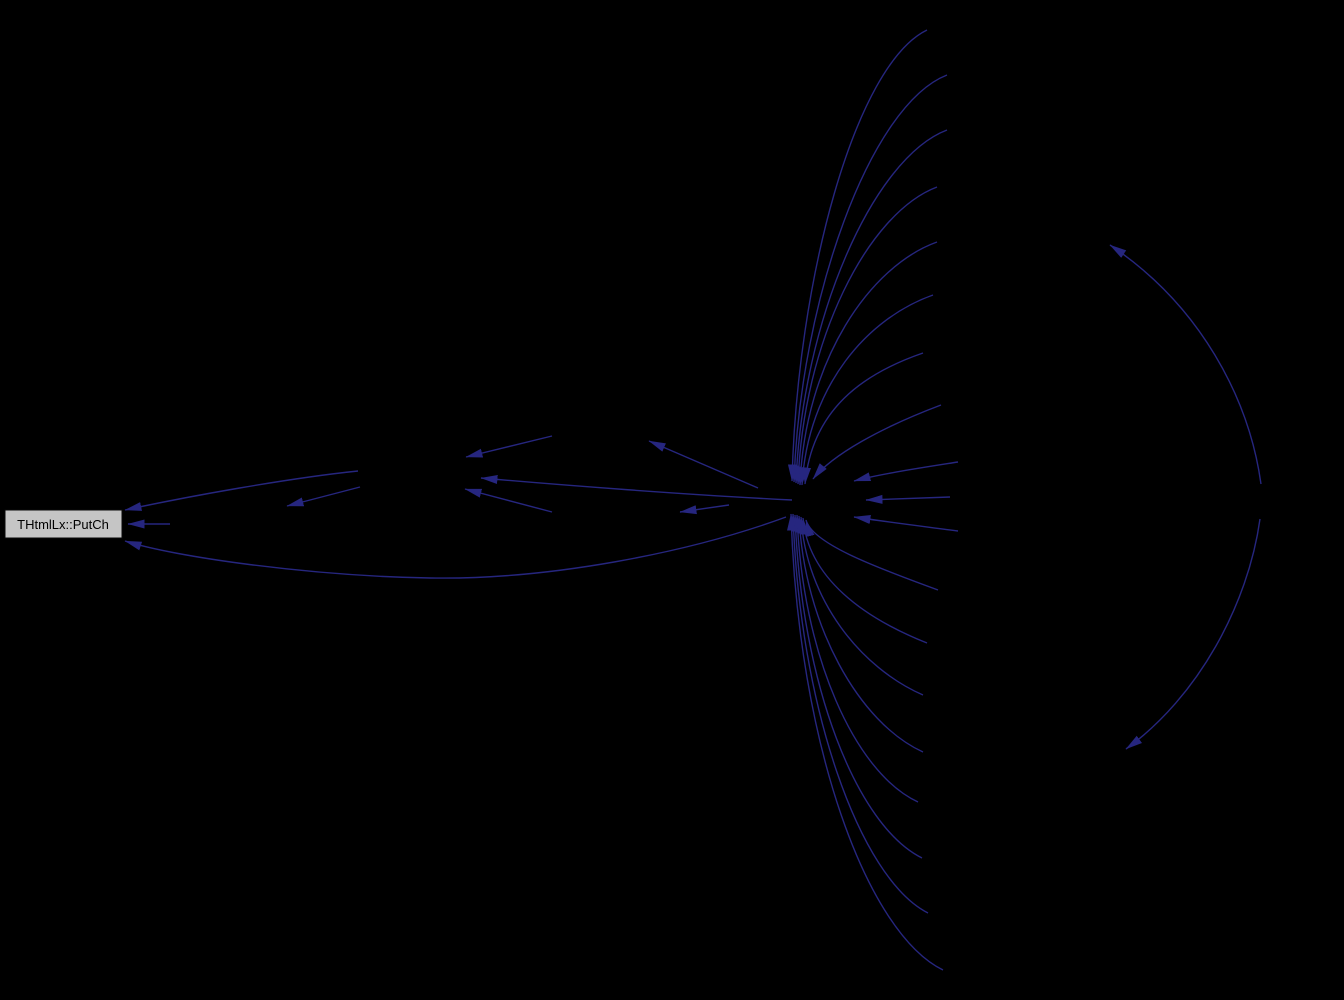 This screenshot has height=1000, width=1344. I want to click on edge-hub-to-node-c, so click(704, 509).